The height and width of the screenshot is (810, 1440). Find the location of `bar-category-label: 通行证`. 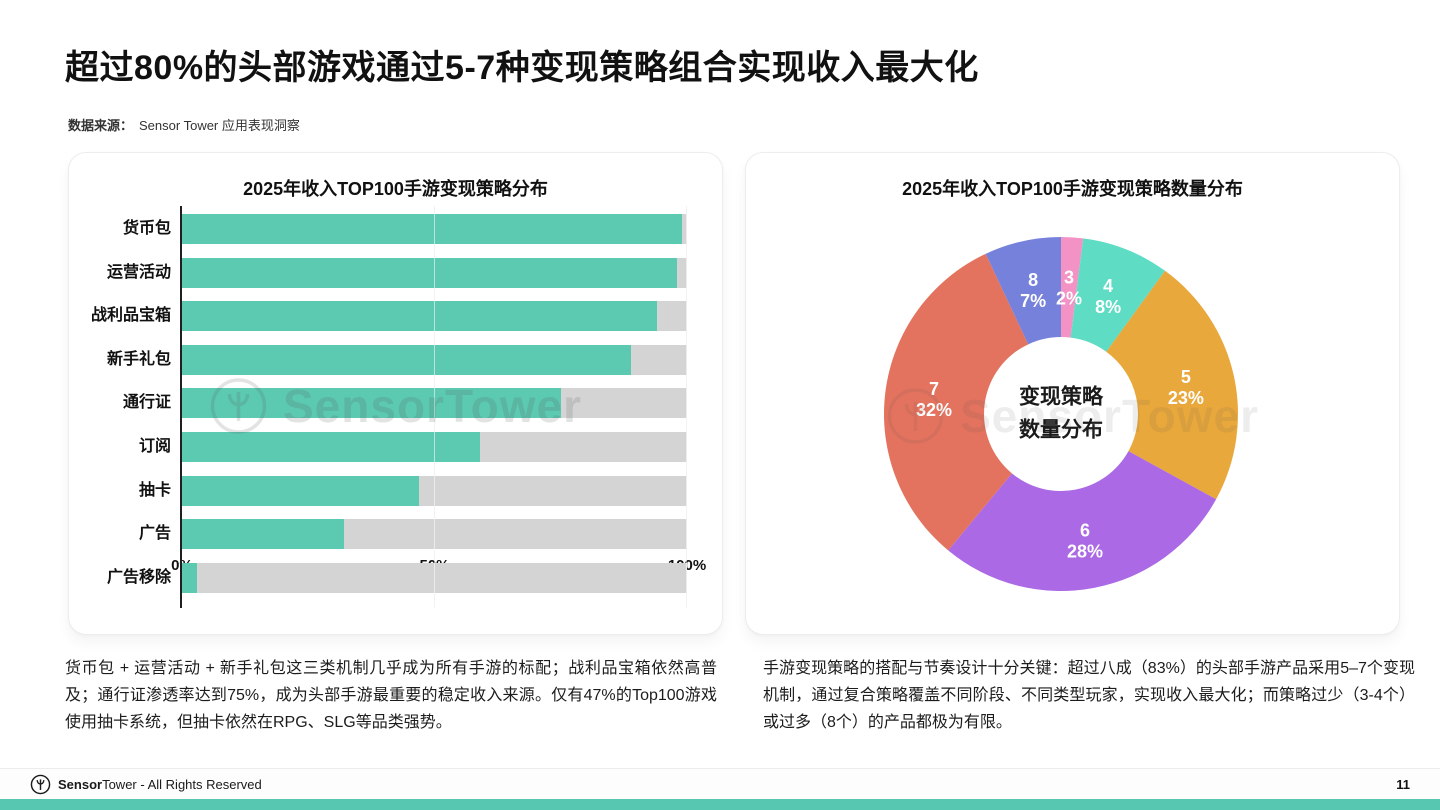

bar-category-label: 通行证 is located at coordinates (146, 403).